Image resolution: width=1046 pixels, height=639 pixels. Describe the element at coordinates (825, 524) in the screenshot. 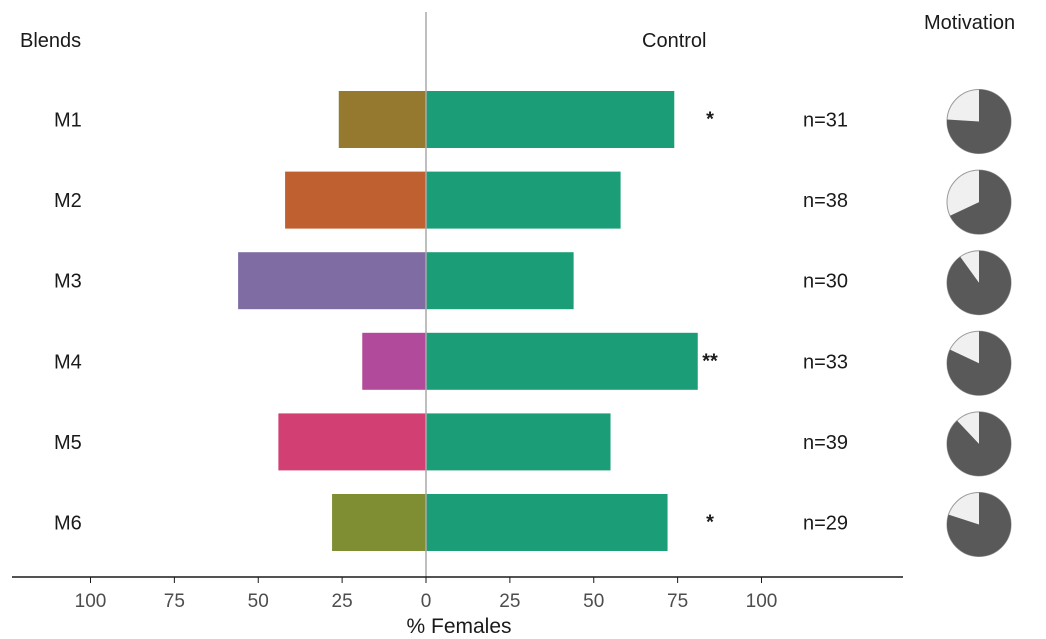

I see `n-label-m6: n=29` at that location.